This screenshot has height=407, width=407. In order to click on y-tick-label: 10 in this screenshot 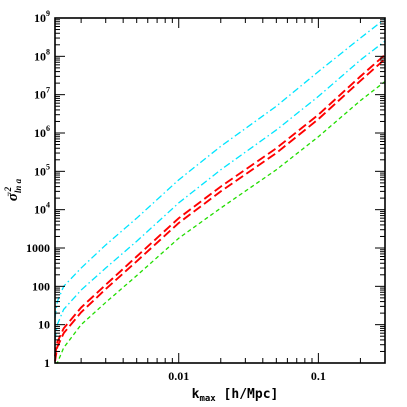, I will do `click(44, 325)`.